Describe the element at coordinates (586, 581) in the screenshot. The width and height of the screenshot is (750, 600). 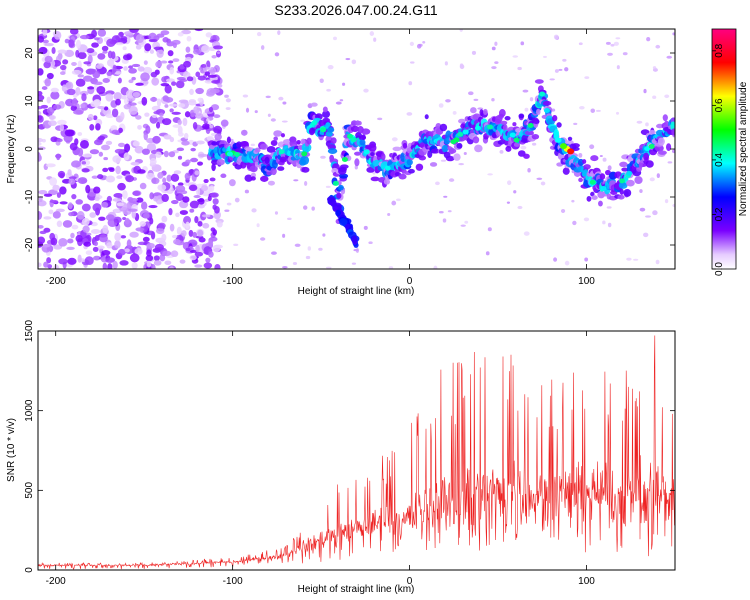
I see `snr-x-tick-label: 100` at that location.